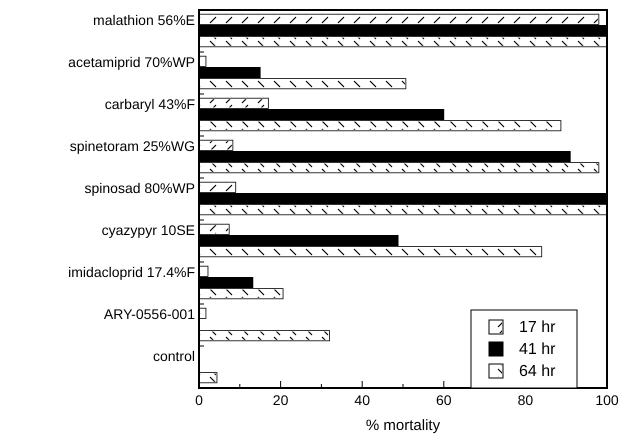  I want to click on y-tick-label: ARY-0556-001, so click(150, 314).